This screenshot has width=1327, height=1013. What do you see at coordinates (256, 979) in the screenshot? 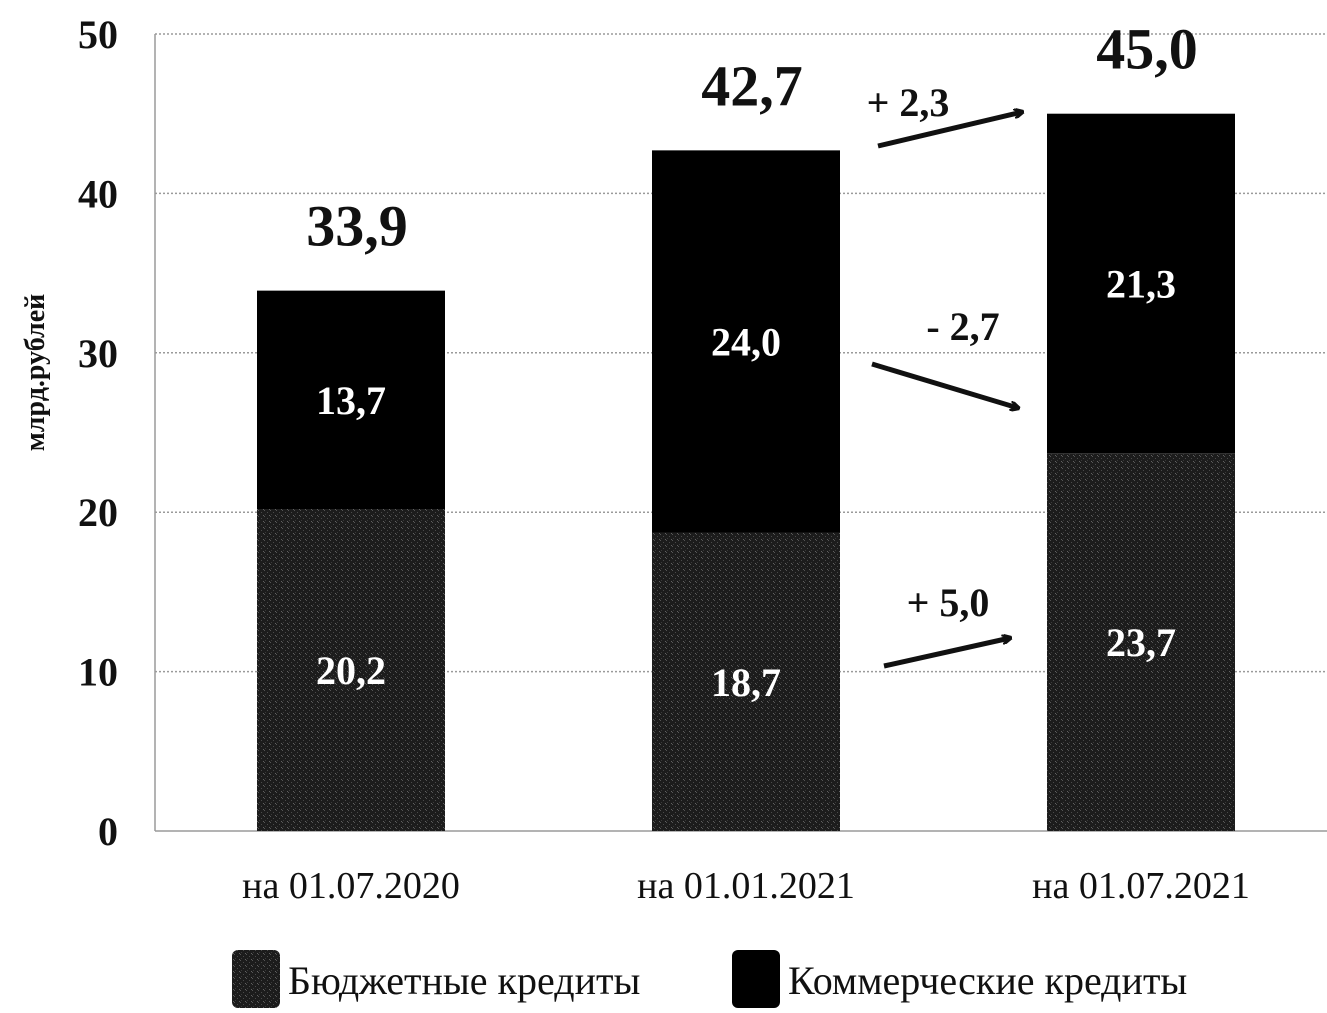
I see `legend-swatch-budget` at bounding box center [256, 979].